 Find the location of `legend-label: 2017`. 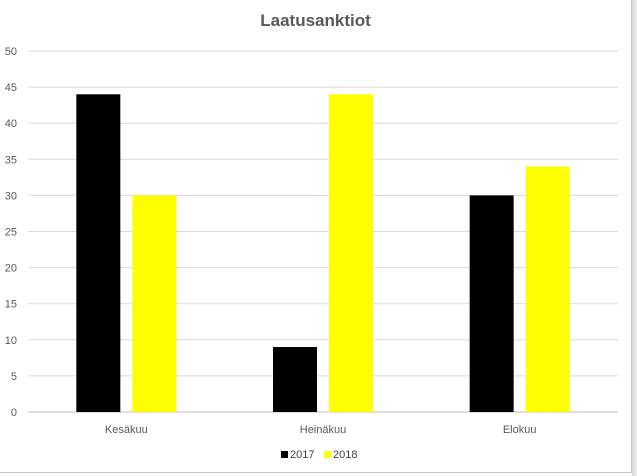

legend-label: 2017 is located at coordinates (302, 455).